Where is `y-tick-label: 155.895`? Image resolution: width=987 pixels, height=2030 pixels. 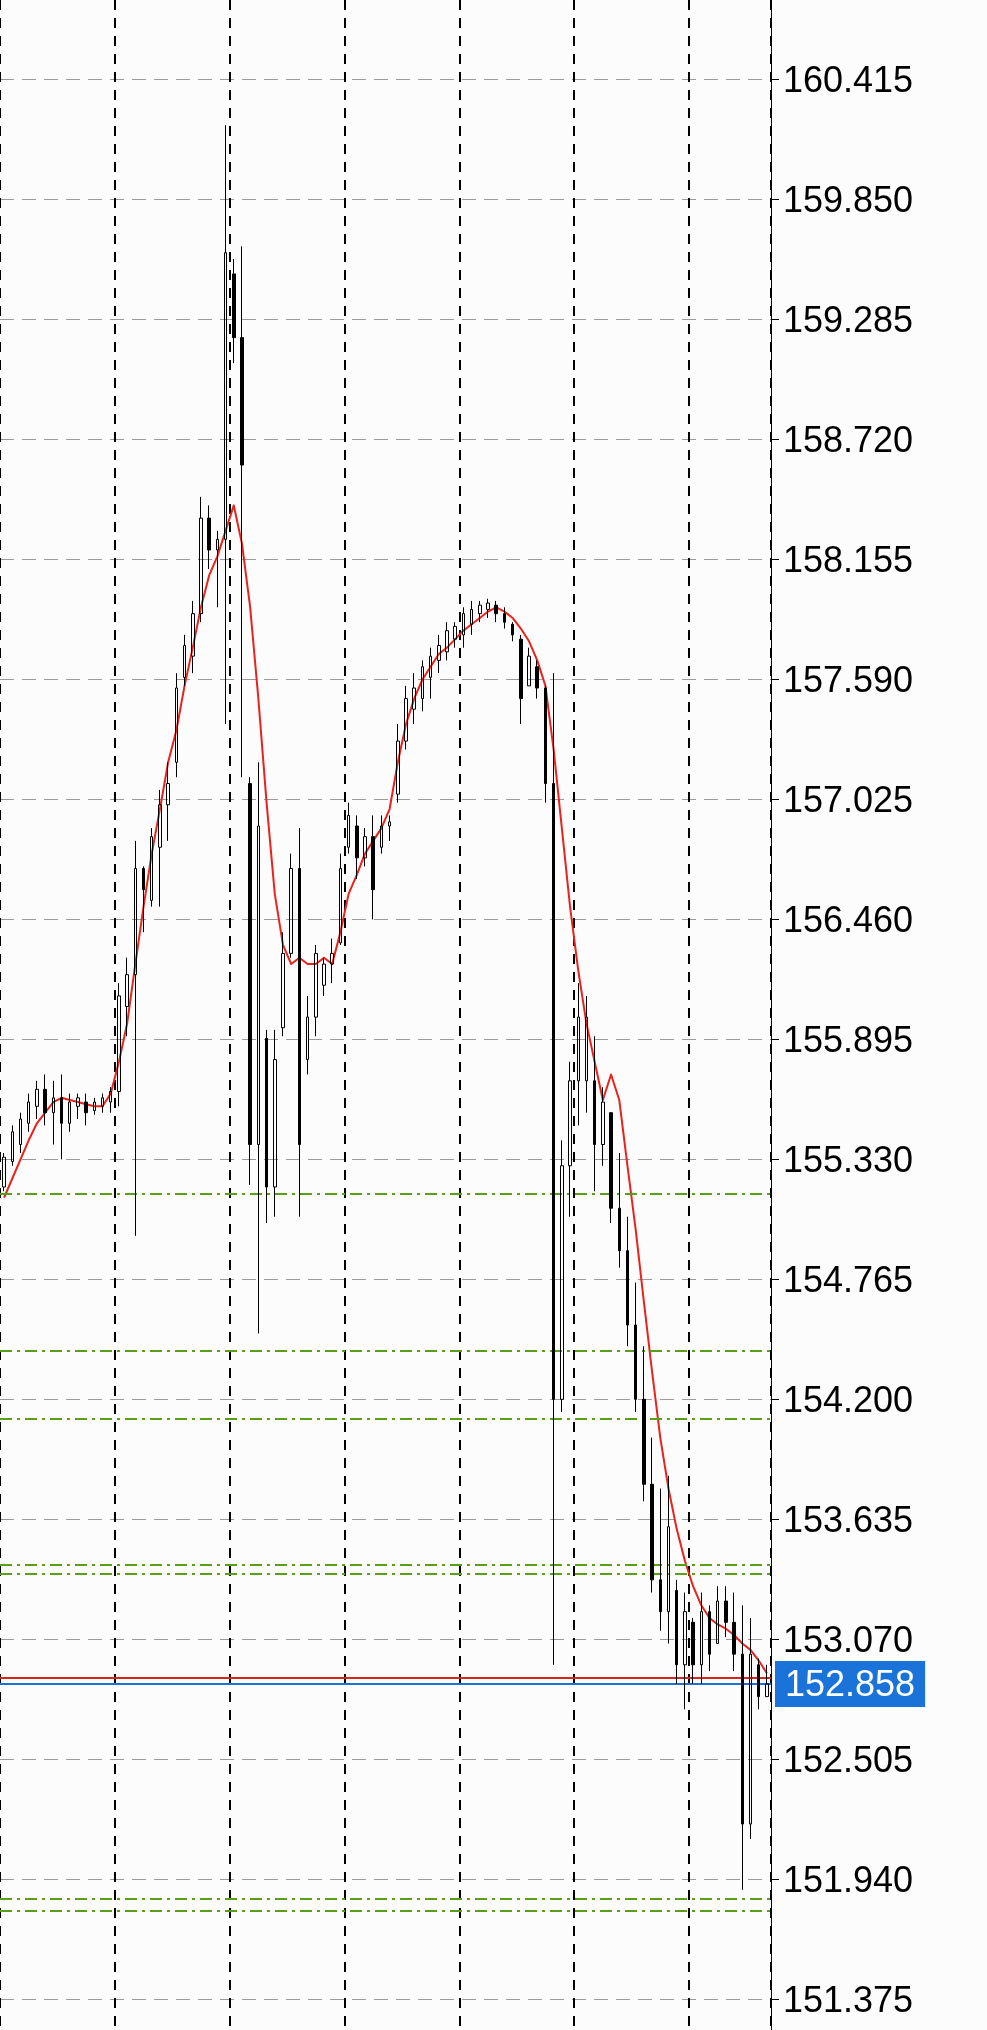 y-tick-label: 155.895 is located at coordinates (848, 1039).